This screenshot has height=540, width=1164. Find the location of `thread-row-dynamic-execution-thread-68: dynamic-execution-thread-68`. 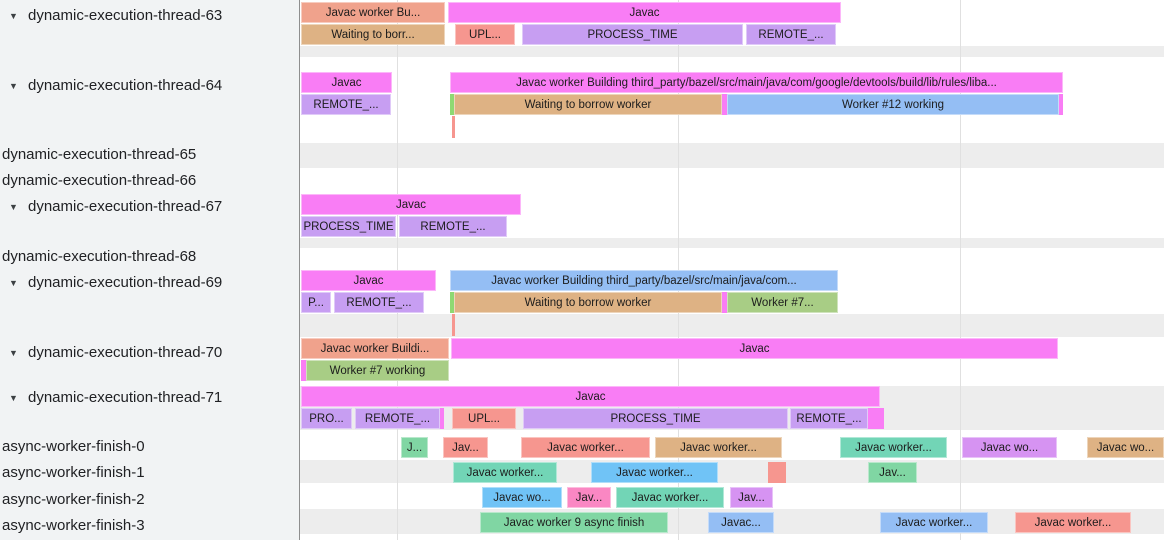

thread-row-dynamic-execution-thread-68: dynamic-execution-thread-68 is located at coordinates (149, 257).